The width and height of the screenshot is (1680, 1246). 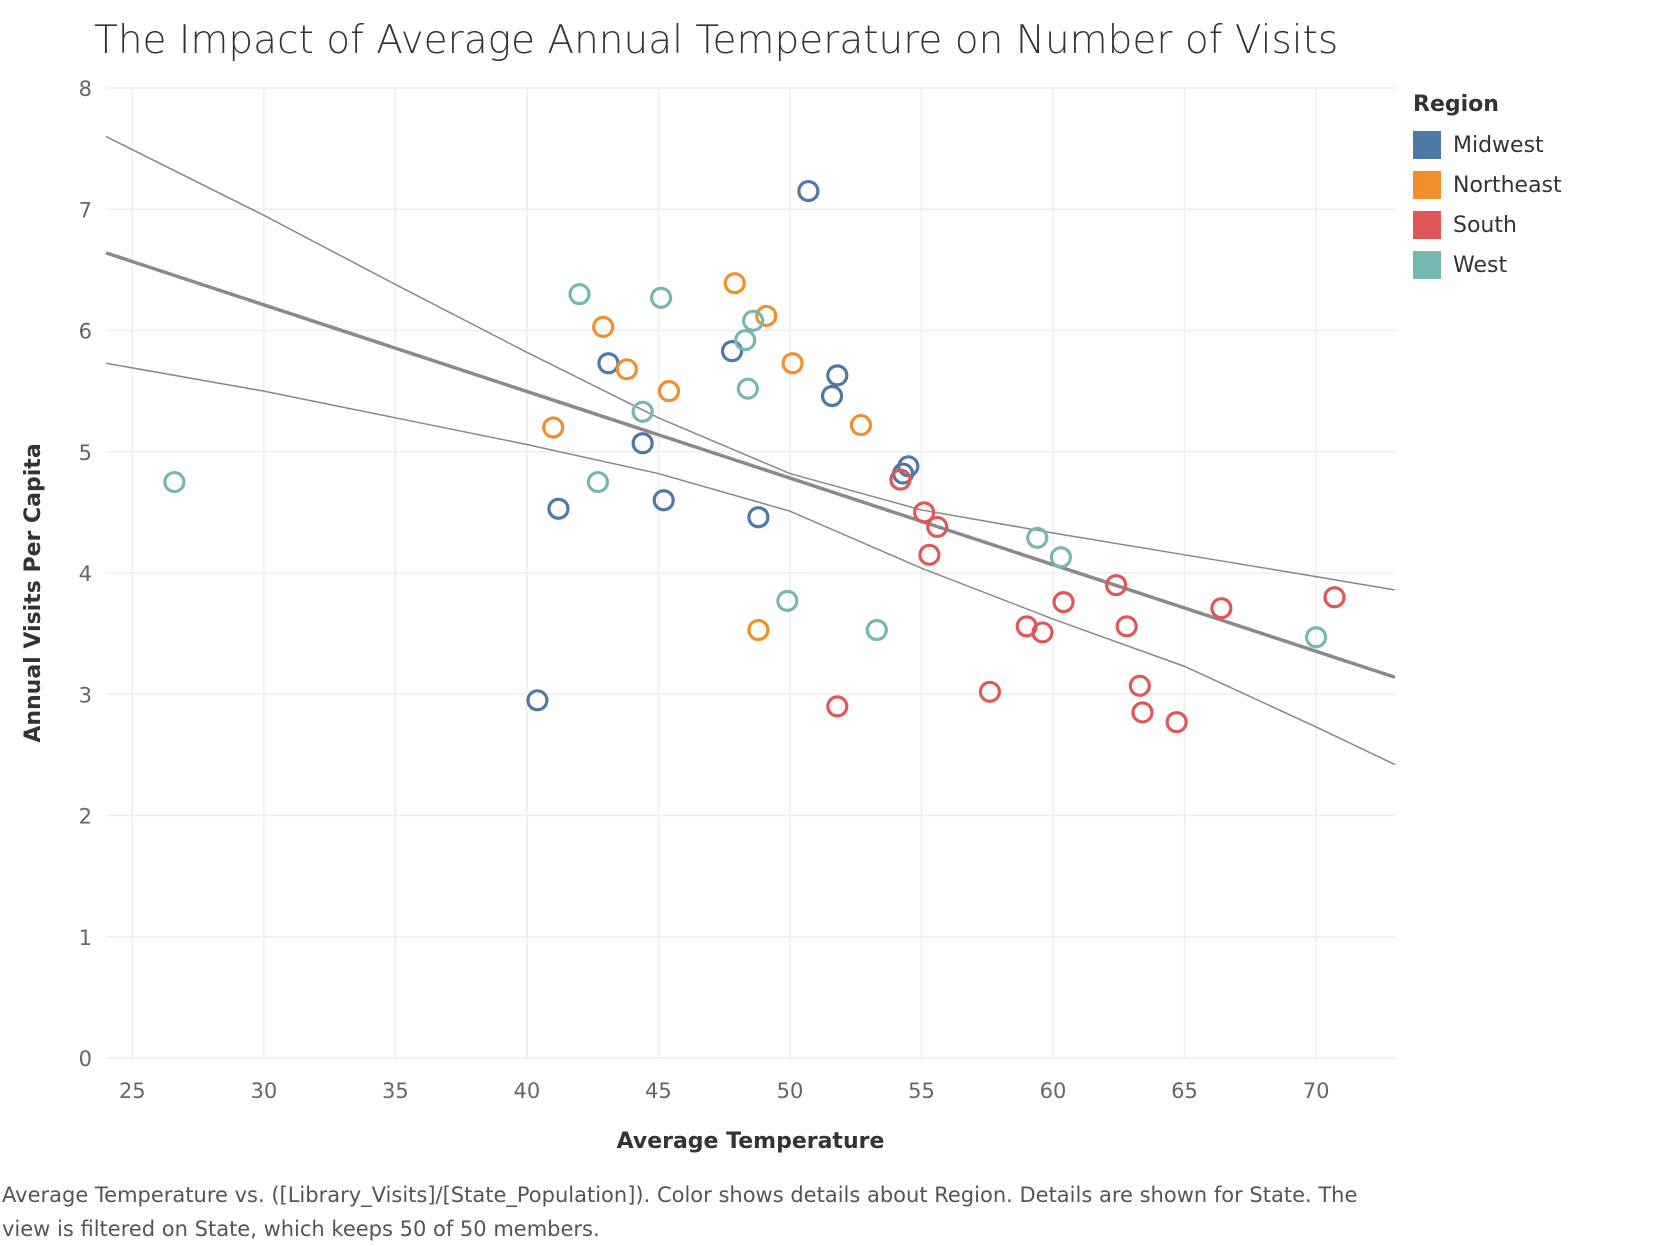 I want to click on legend-item-south: South, so click(x=1487, y=225).